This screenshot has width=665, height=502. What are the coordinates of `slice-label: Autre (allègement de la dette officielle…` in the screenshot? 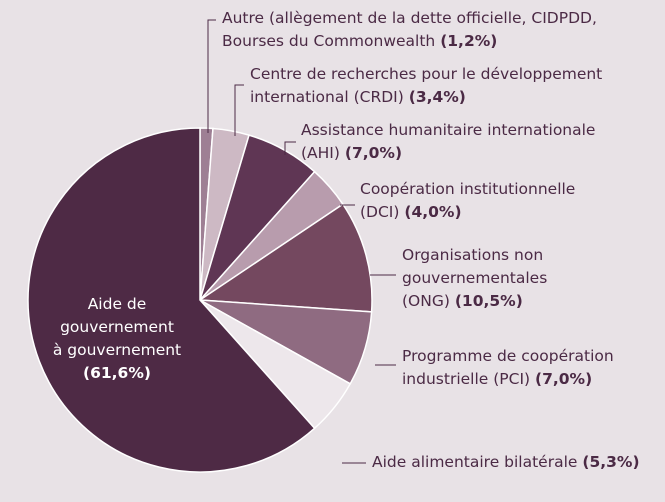 It's located at (409, 30).